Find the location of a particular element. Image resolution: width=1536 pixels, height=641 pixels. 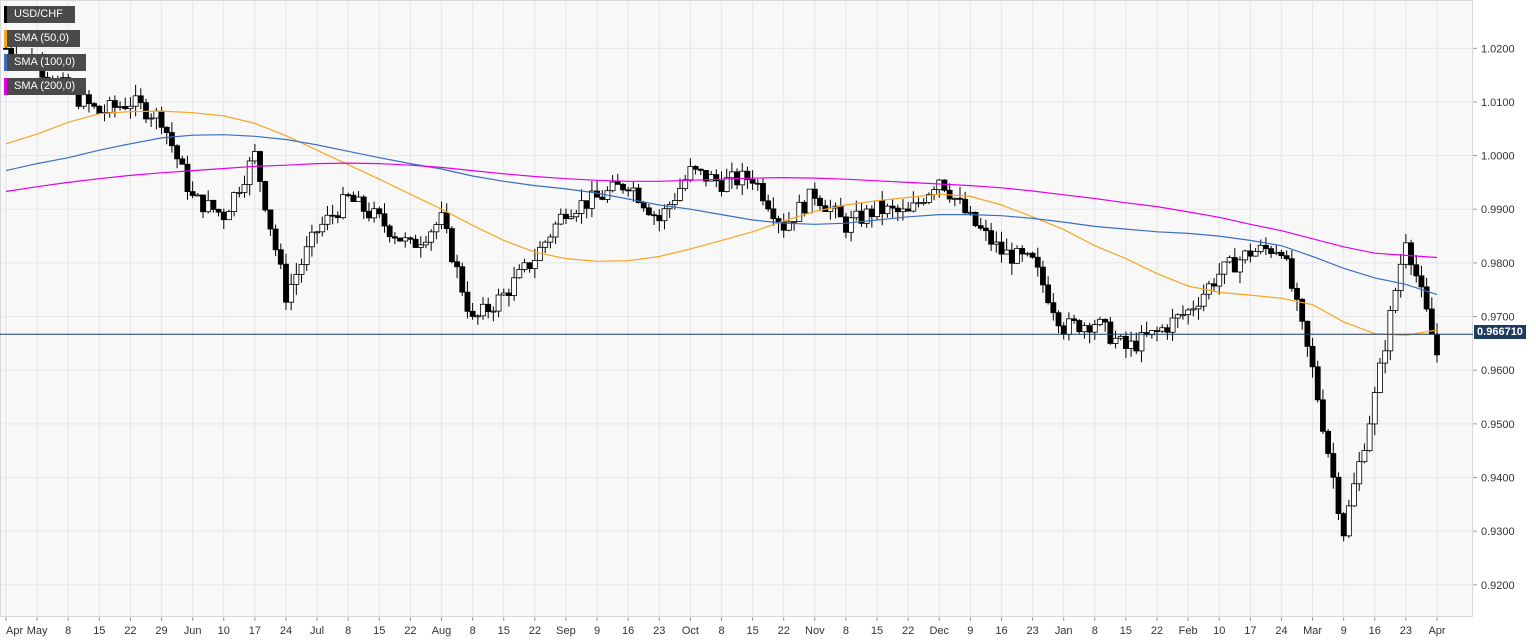

legend-sma50: SMA (50,0) is located at coordinates (42, 38).